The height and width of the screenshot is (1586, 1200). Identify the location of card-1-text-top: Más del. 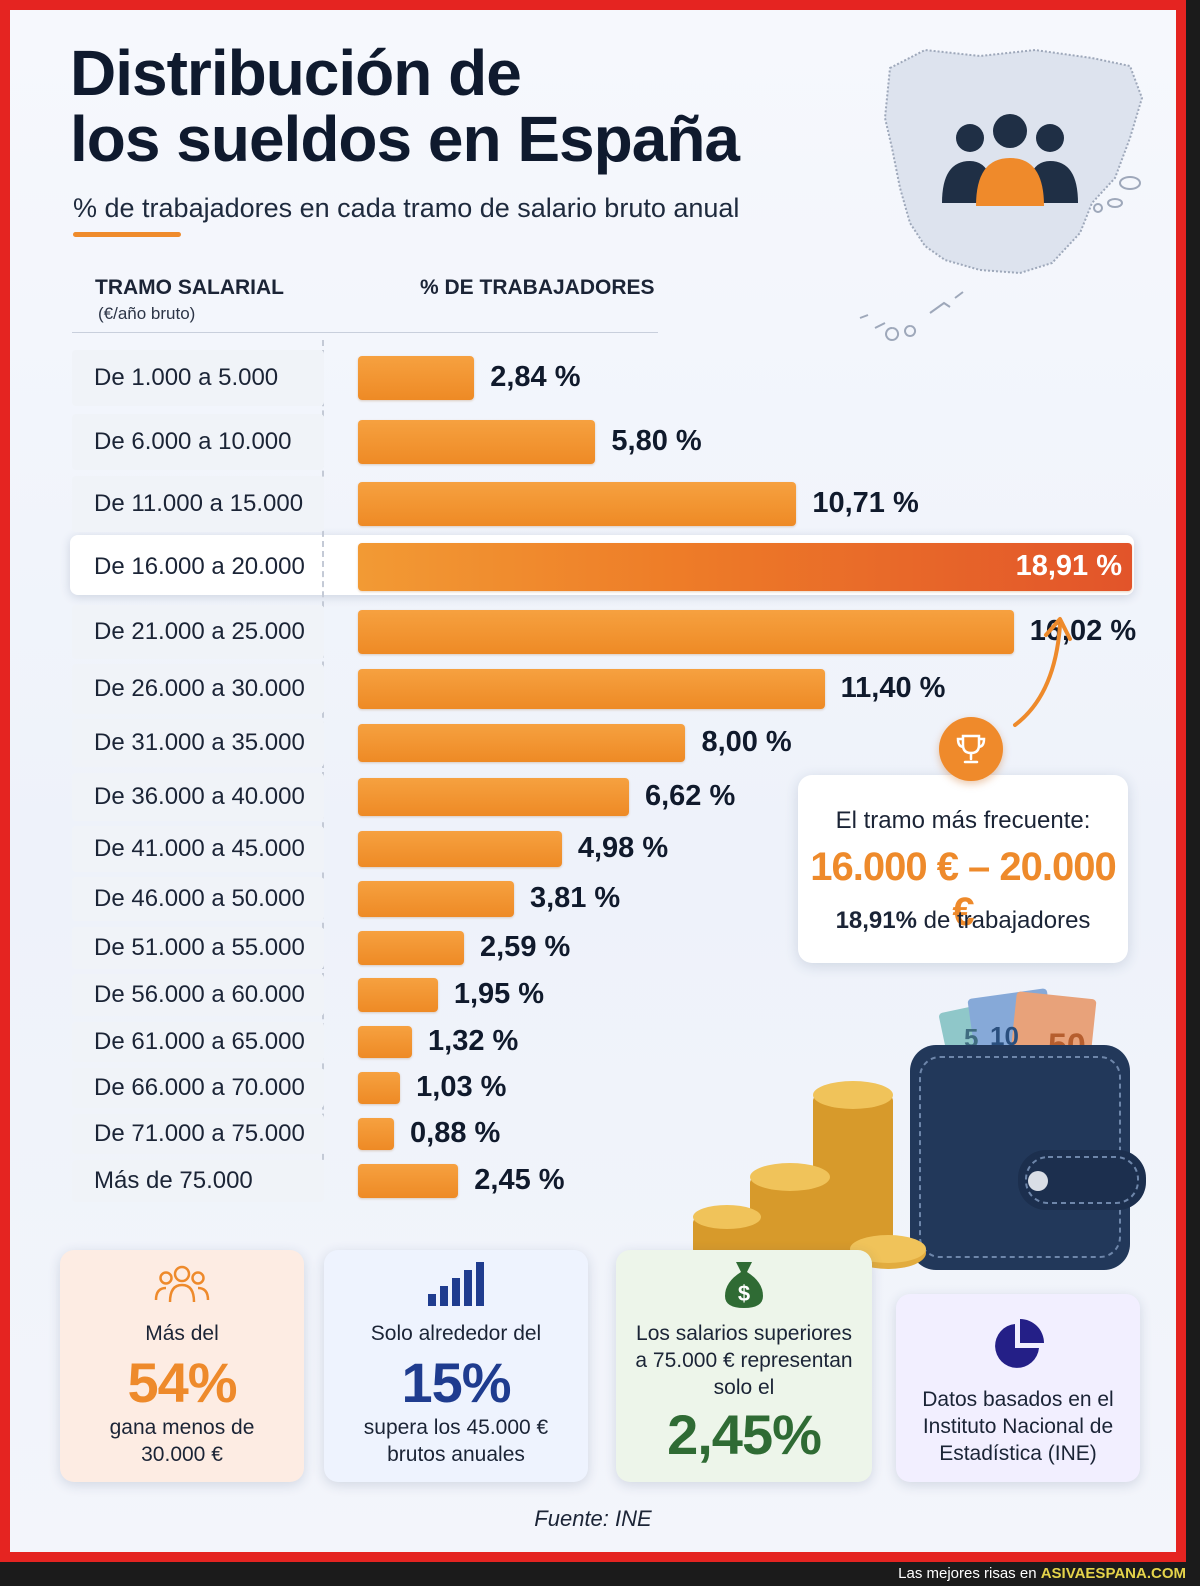
(182, 1333).